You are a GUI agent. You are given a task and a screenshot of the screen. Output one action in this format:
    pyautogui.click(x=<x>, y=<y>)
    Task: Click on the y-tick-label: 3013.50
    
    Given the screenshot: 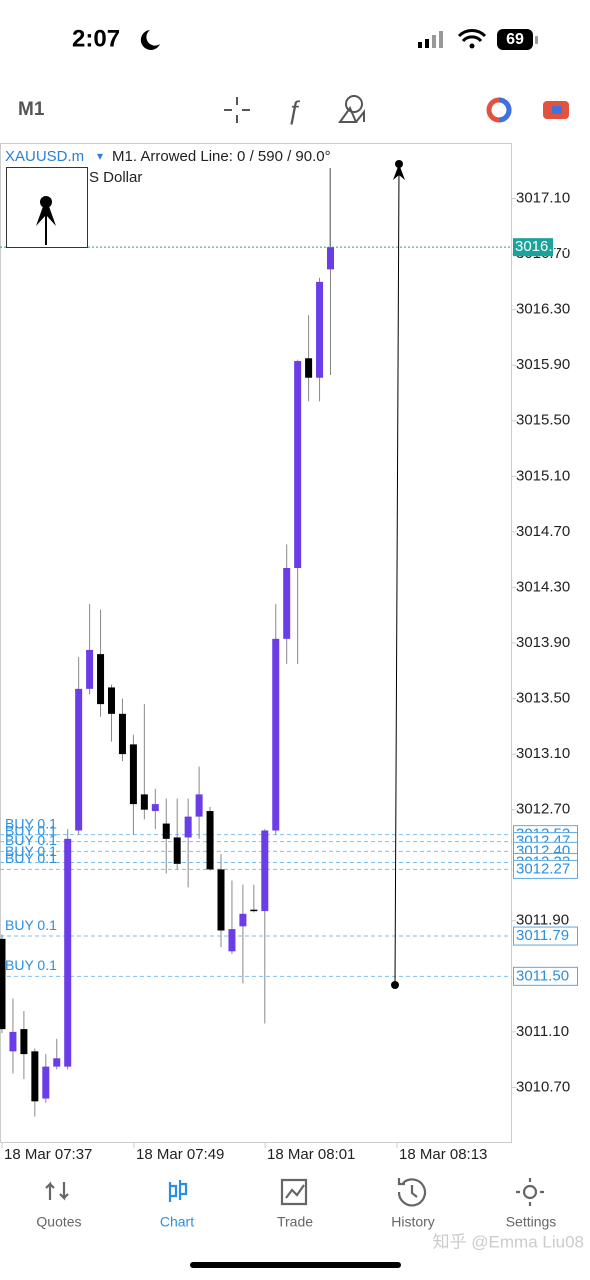 What is the action you would take?
    pyautogui.click(x=543, y=698)
    